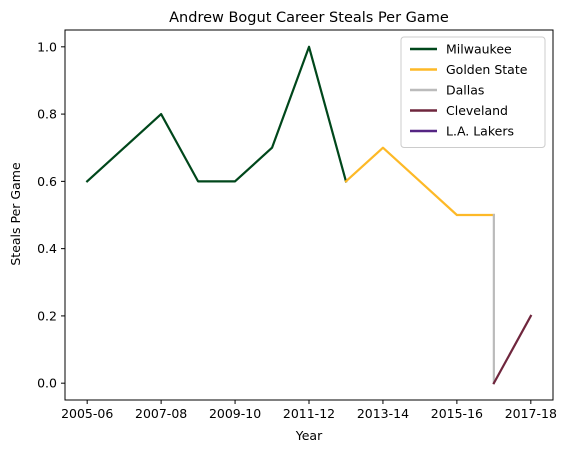 The image size is (573, 453). I want to click on legend-label-l-a-lakers: L.A. Lakers, so click(480, 131).